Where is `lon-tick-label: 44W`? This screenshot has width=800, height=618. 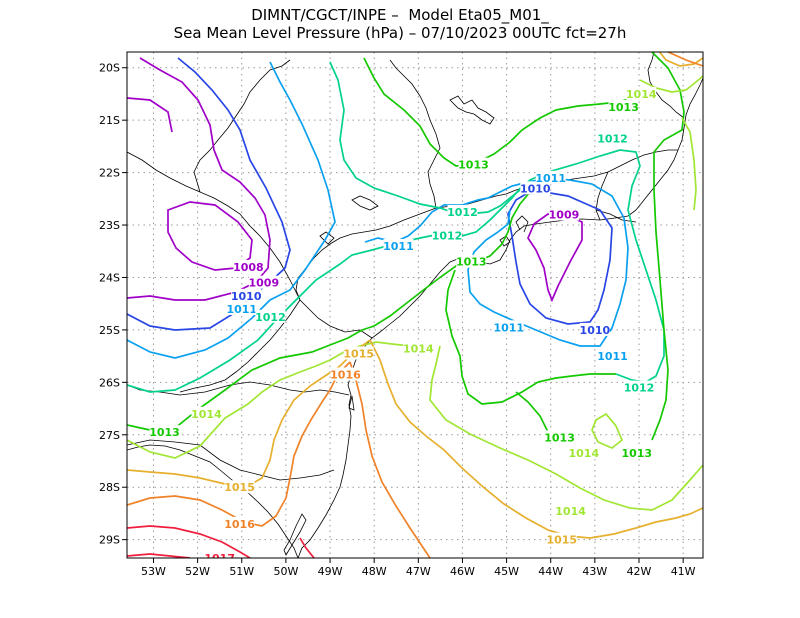 lon-tick-label: 44W is located at coordinates (550, 571).